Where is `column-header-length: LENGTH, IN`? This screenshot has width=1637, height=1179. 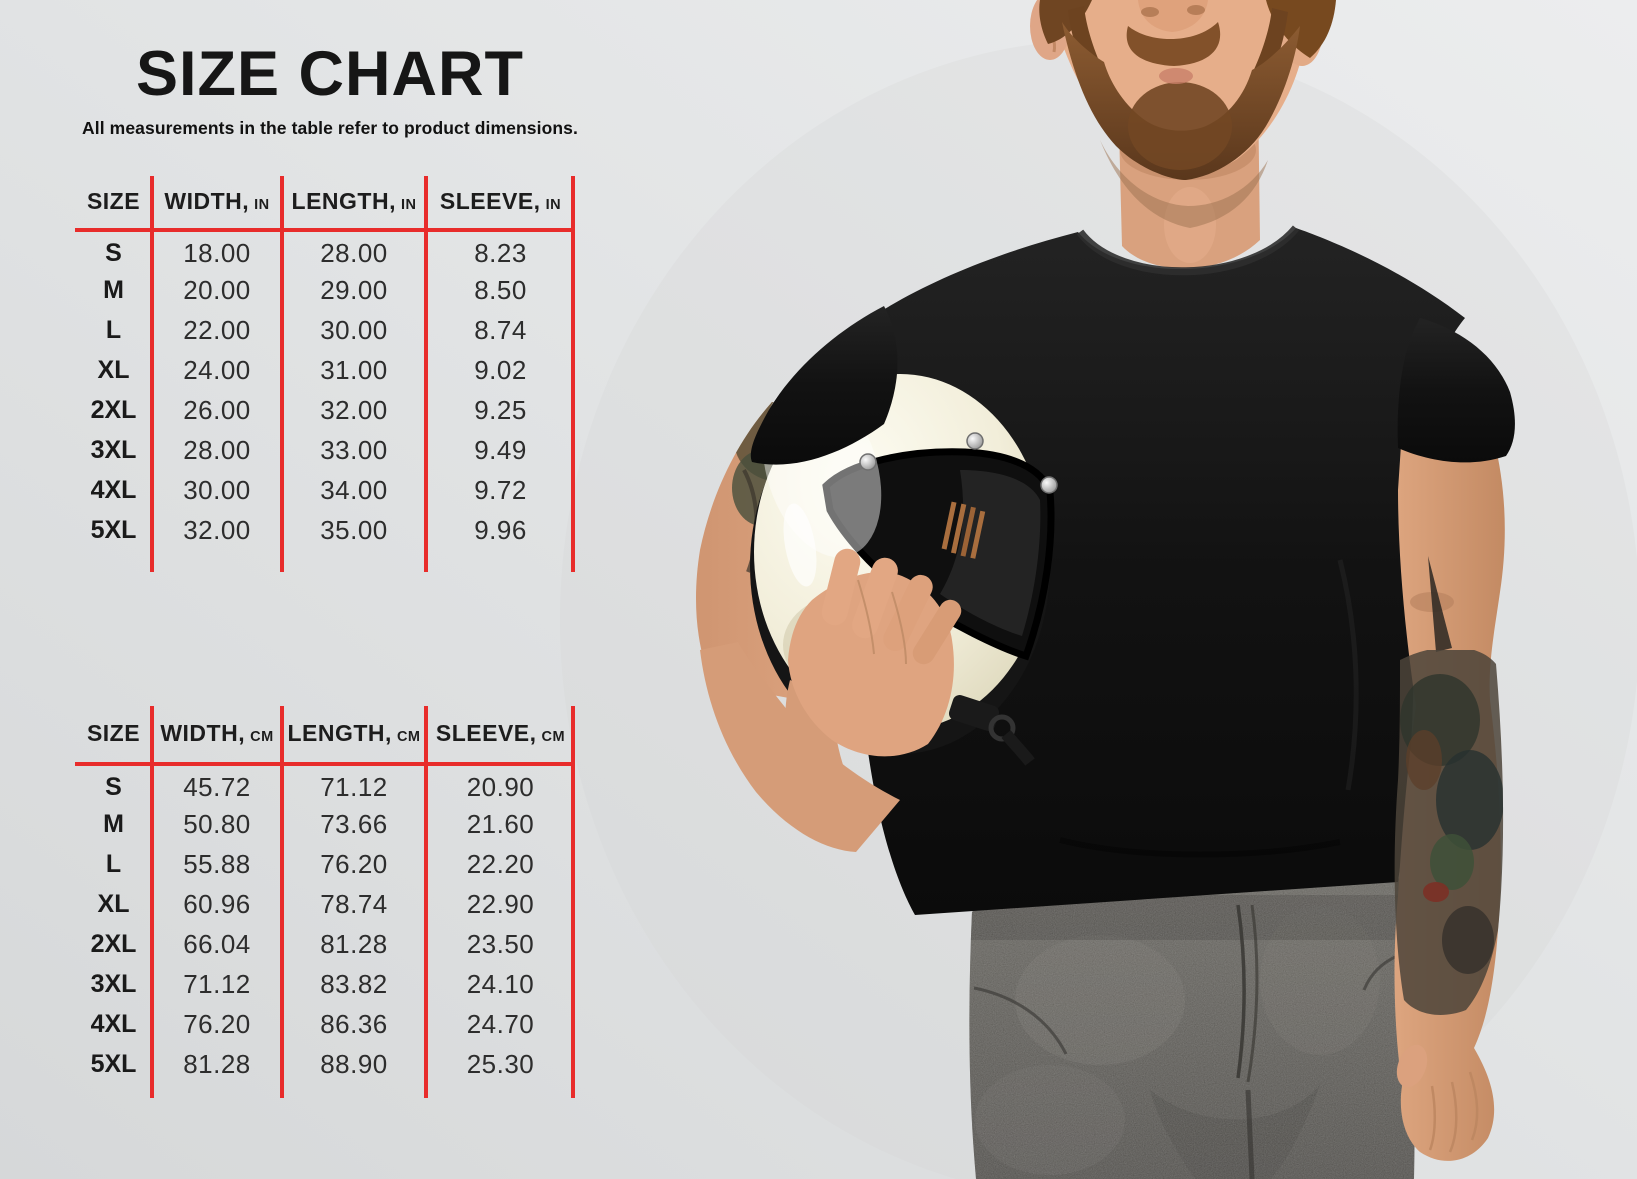
column-header-length: LENGTH, IN is located at coordinates (354, 200).